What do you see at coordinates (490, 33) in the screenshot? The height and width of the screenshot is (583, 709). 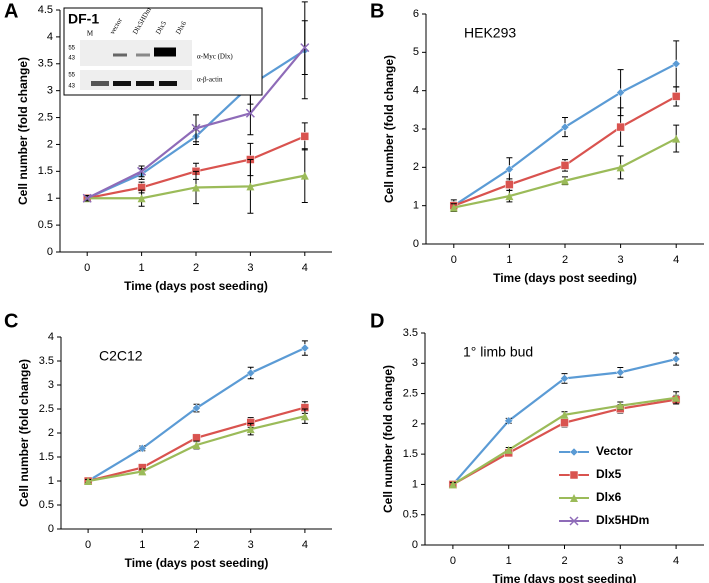 I see `chart-title: HEK293` at bounding box center [490, 33].